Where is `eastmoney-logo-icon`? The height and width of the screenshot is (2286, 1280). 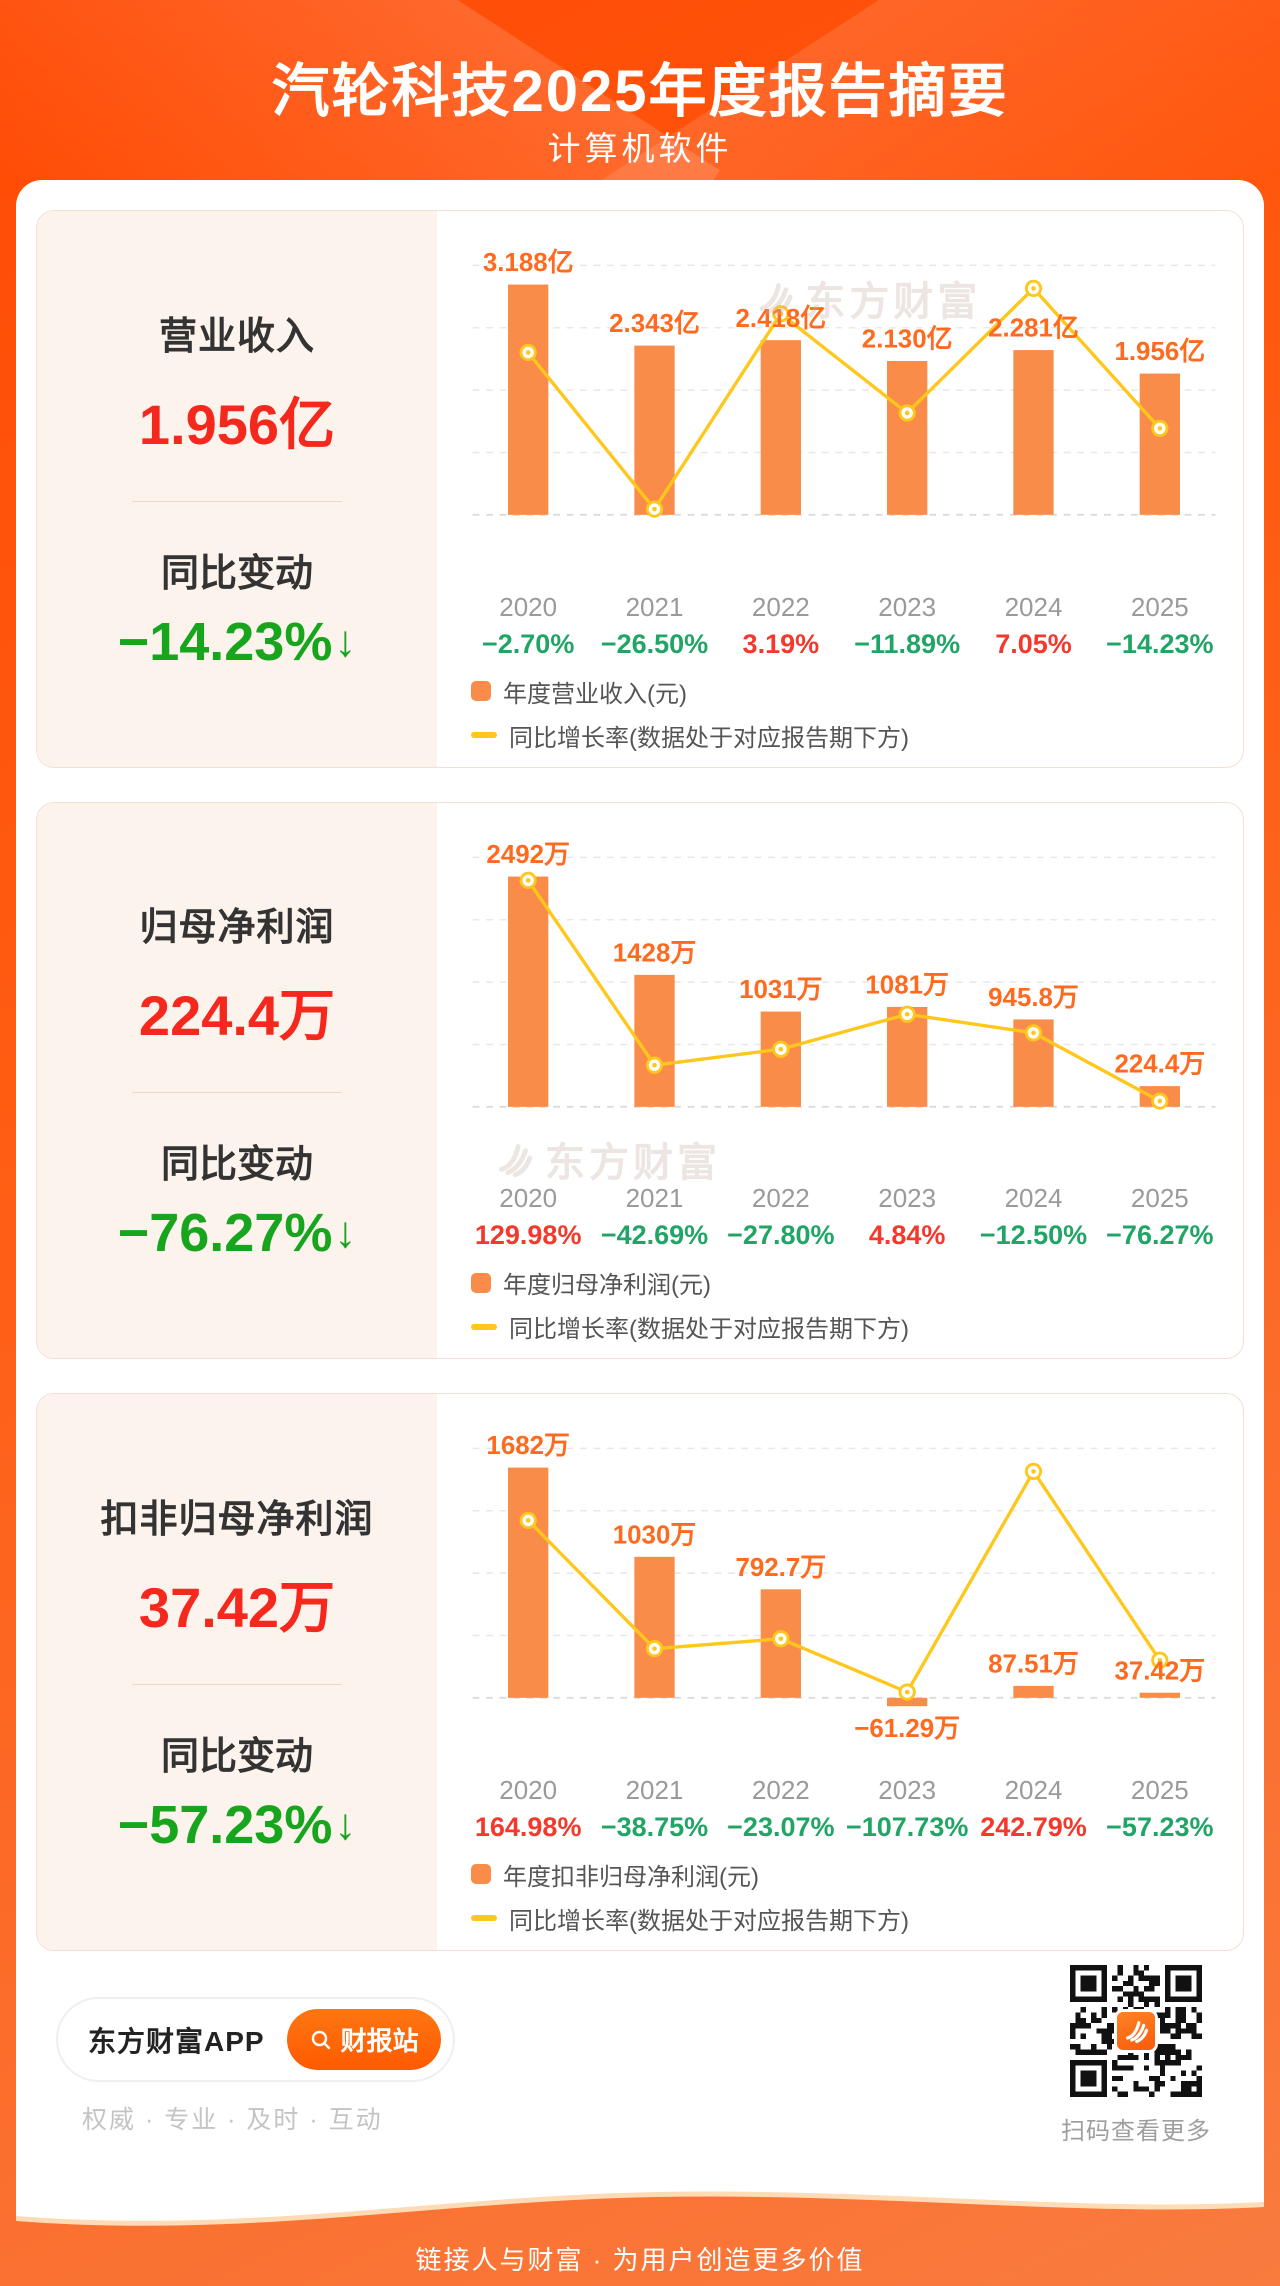
eastmoney-logo-icon is located at coordinates (1136, 2031).